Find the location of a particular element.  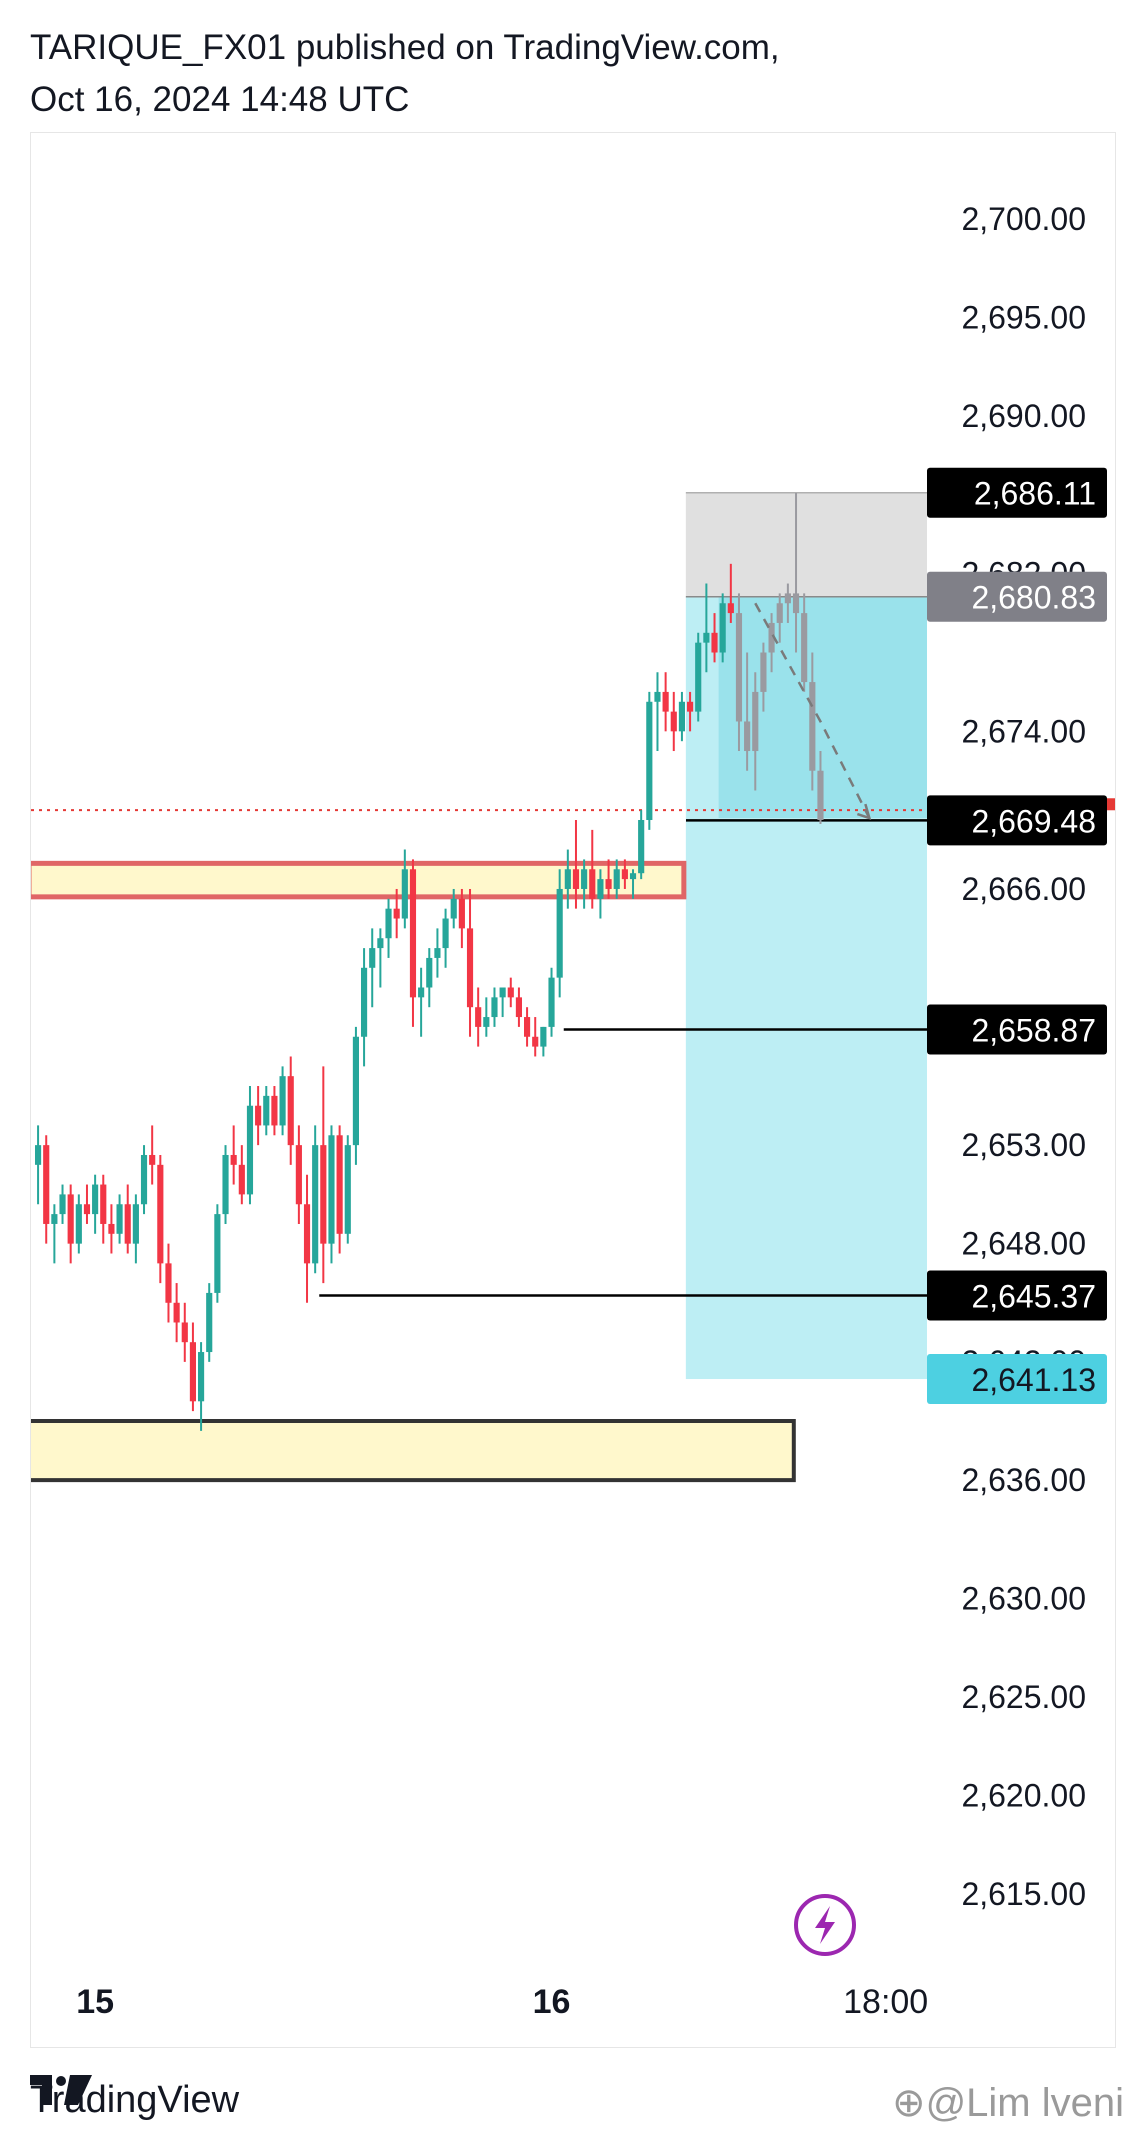

y-axis-tick-label: 2,695.00 is located at coordinates (1023, 318).